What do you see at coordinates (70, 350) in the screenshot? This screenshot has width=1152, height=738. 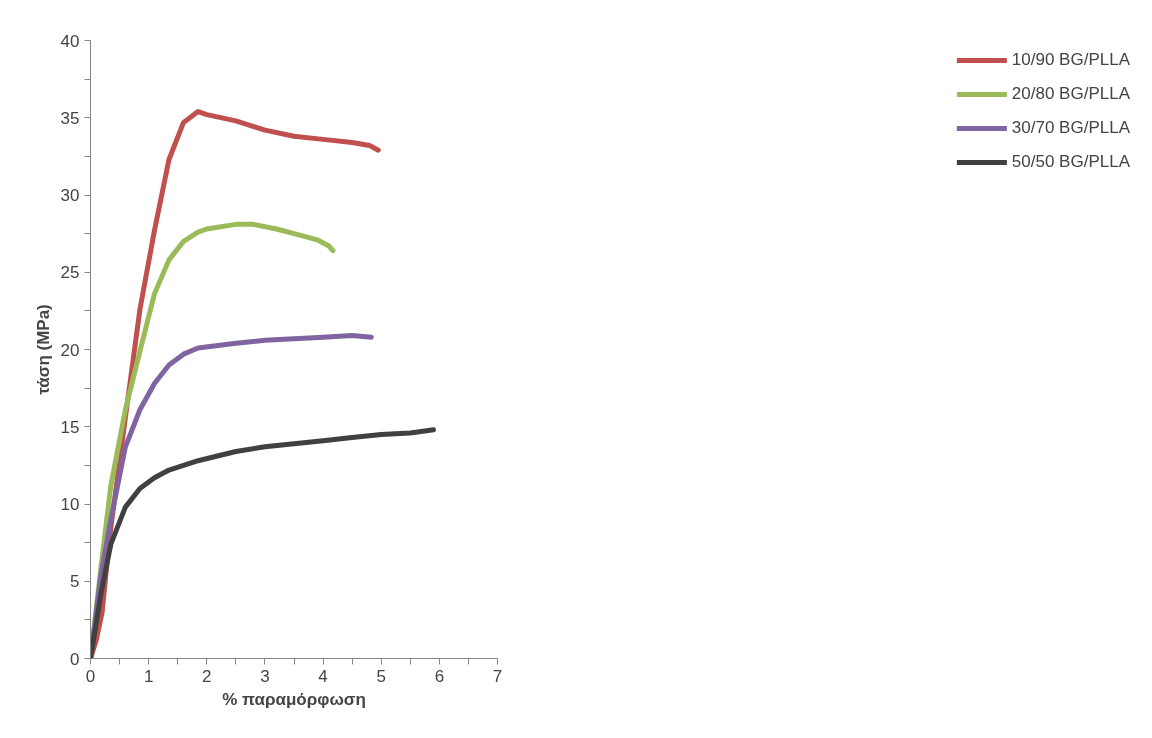 I see `y-tick-label: 20` at bounding box center [70, 350].